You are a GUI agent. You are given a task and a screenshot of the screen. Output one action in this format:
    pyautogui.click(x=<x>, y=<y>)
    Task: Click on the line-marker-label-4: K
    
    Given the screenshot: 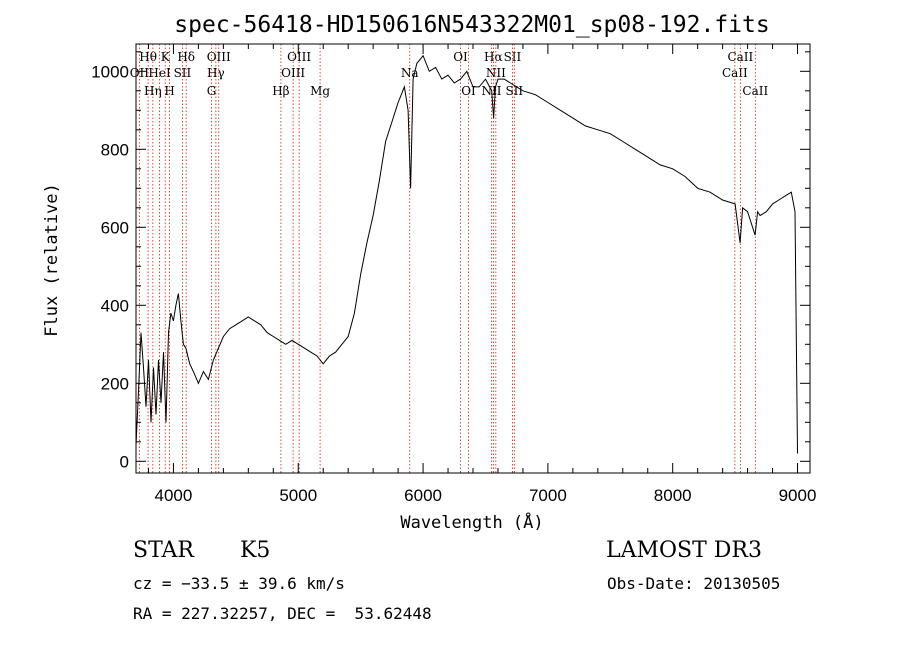 What is the action you would take?
    pyautogui.click(x=166, y=57)
    